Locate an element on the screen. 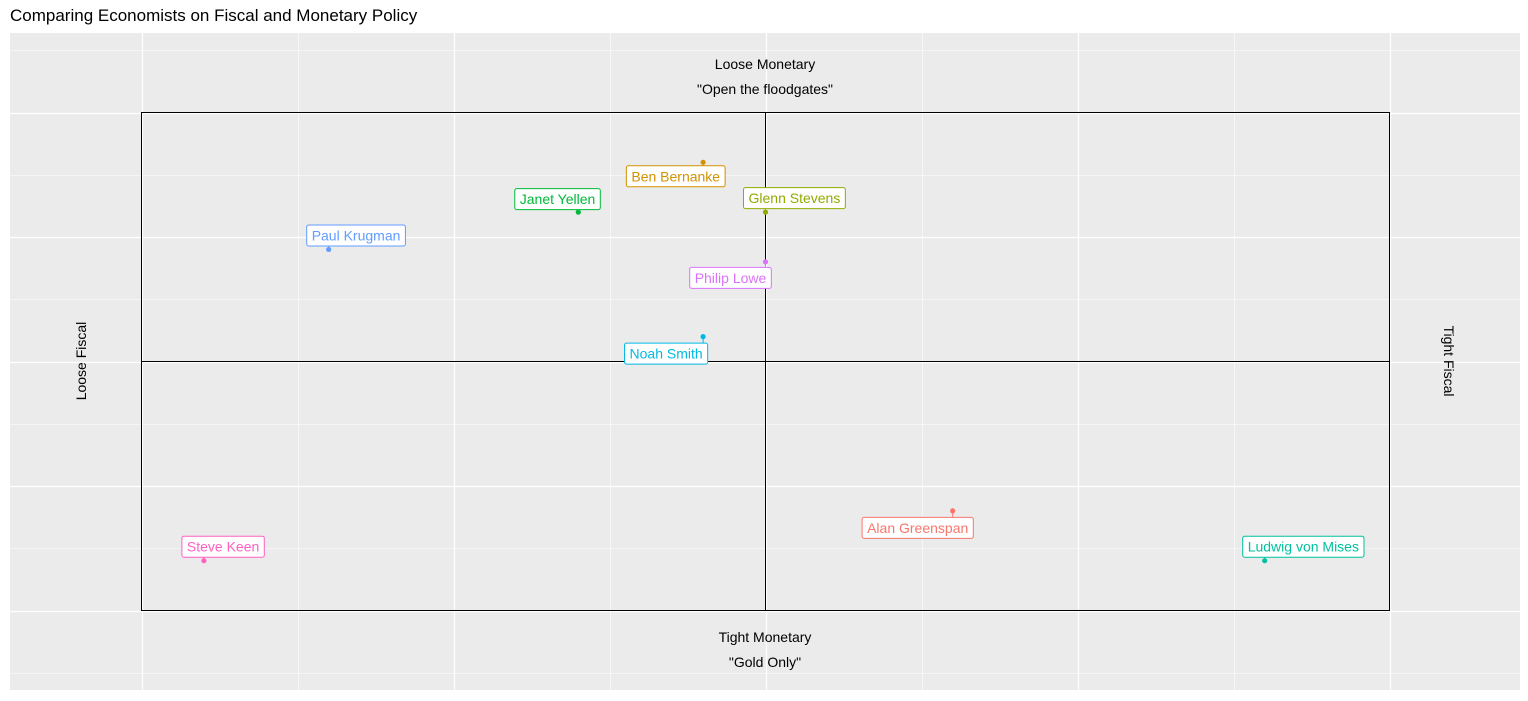 This screenshot has width=1528, height=701. economist-point-group: Noah Smith is located at coordinates (666, 349).